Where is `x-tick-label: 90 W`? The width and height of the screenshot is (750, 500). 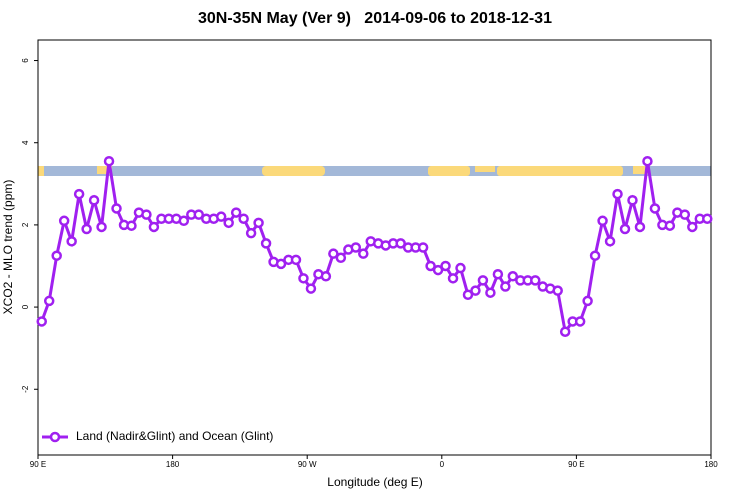 x-tick-label: 90 W is located at coordinates (307, 464).